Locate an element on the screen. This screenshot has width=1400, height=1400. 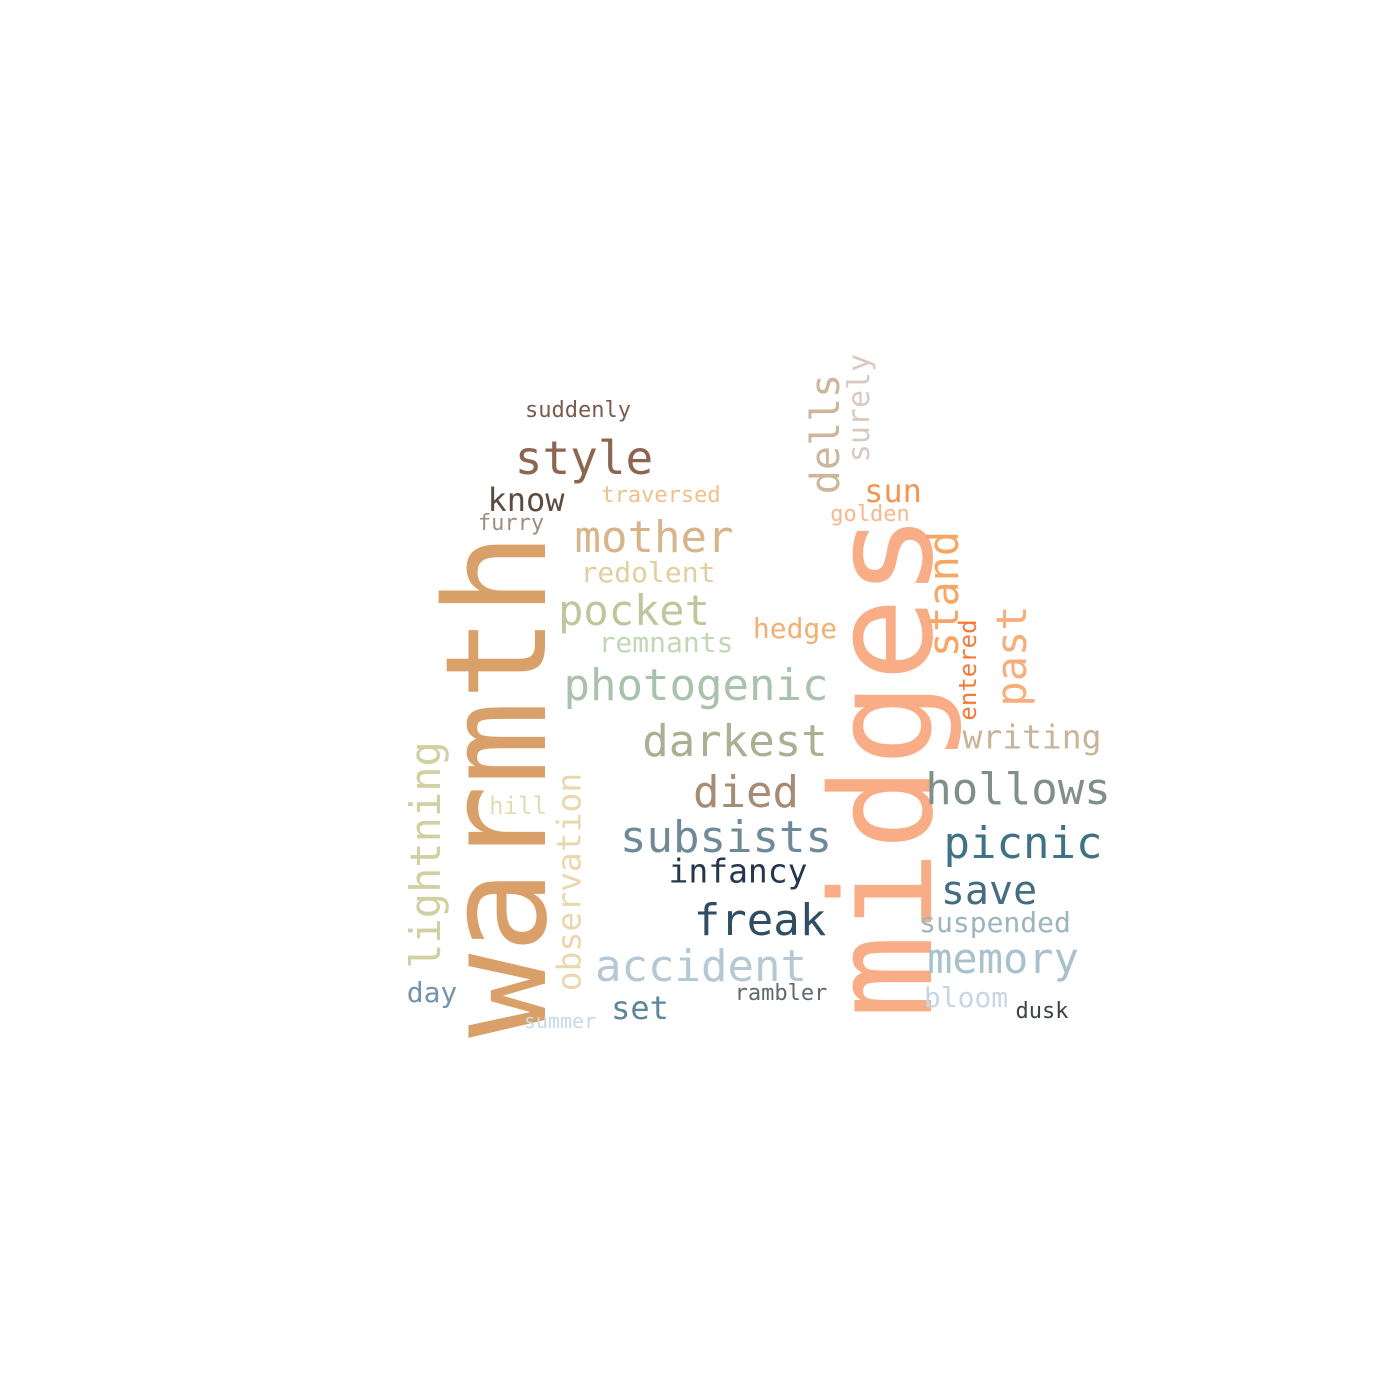
word-traversed: traversed is located at coordinates (661, 495).